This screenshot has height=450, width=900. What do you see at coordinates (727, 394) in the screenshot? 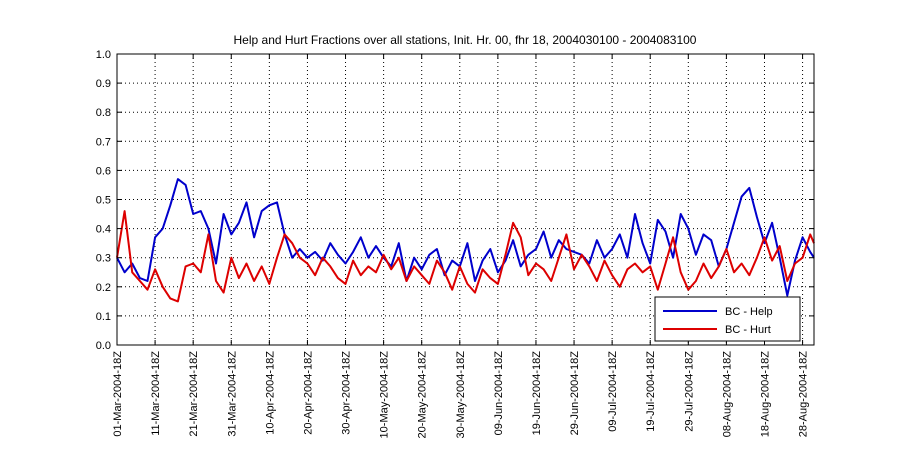
I see `x-tick-label: 08-Aug-2004-18Z` at bounding box center [727, 394].